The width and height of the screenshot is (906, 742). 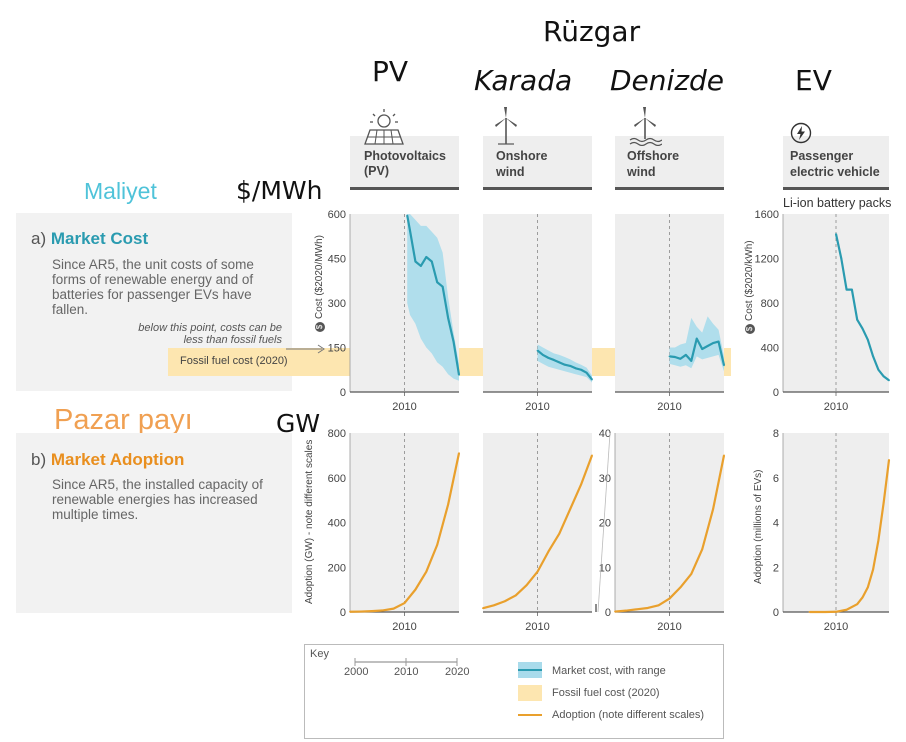 I want to click on ev-charging-plug-icon, so click(x=801, y=133).